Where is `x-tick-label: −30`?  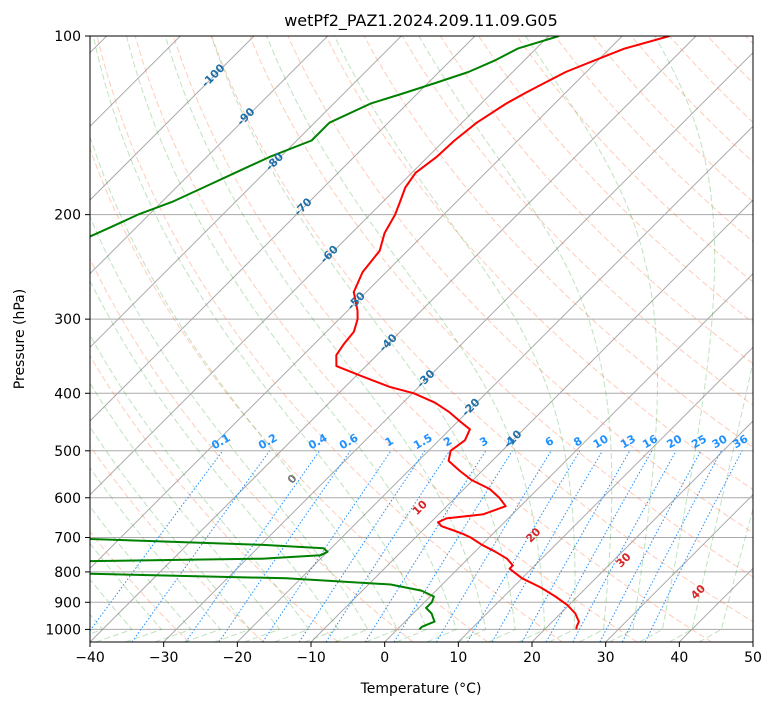
x-tick-label: −30 is located at coordinates (164, 658).